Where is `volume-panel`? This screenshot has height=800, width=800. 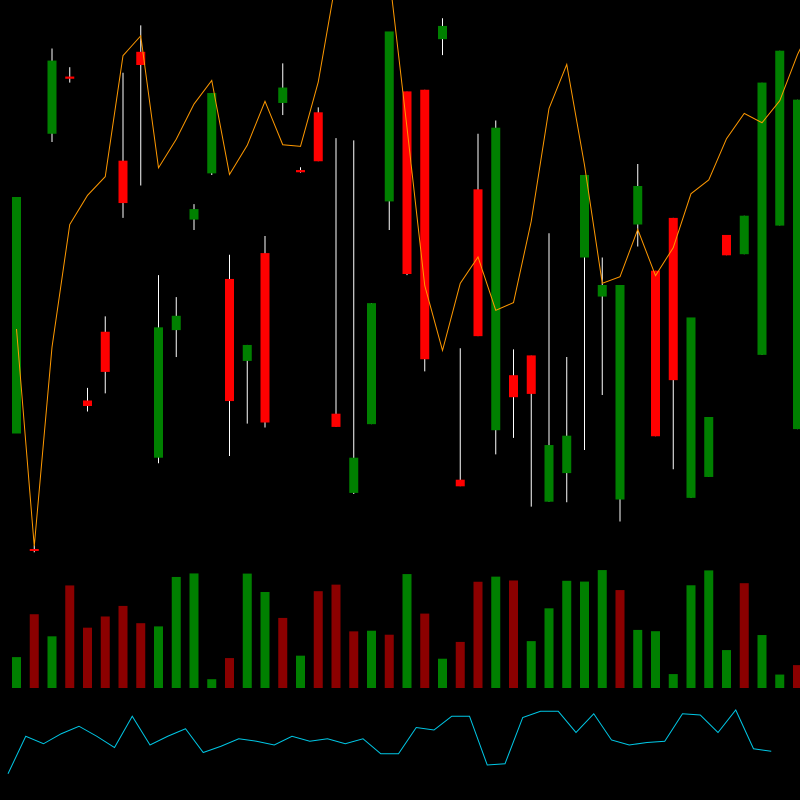
volume-panel is located at coordinates (406, 629).